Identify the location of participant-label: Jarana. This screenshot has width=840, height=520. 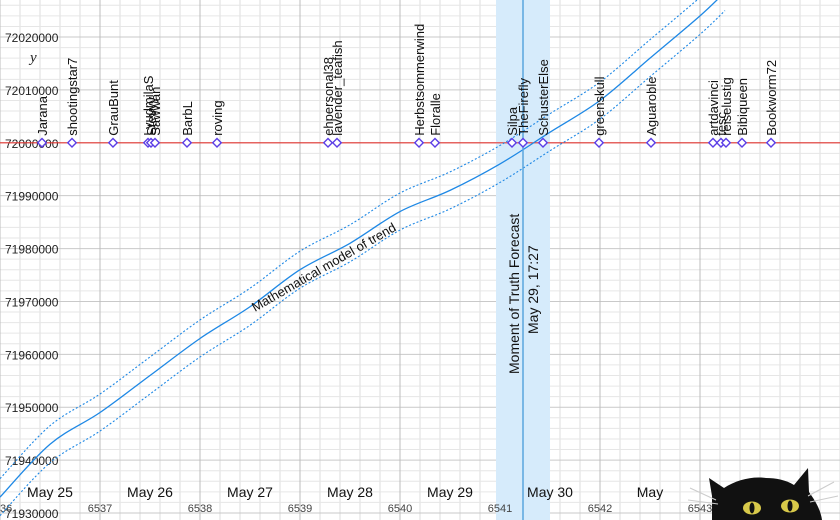
(42, 115).